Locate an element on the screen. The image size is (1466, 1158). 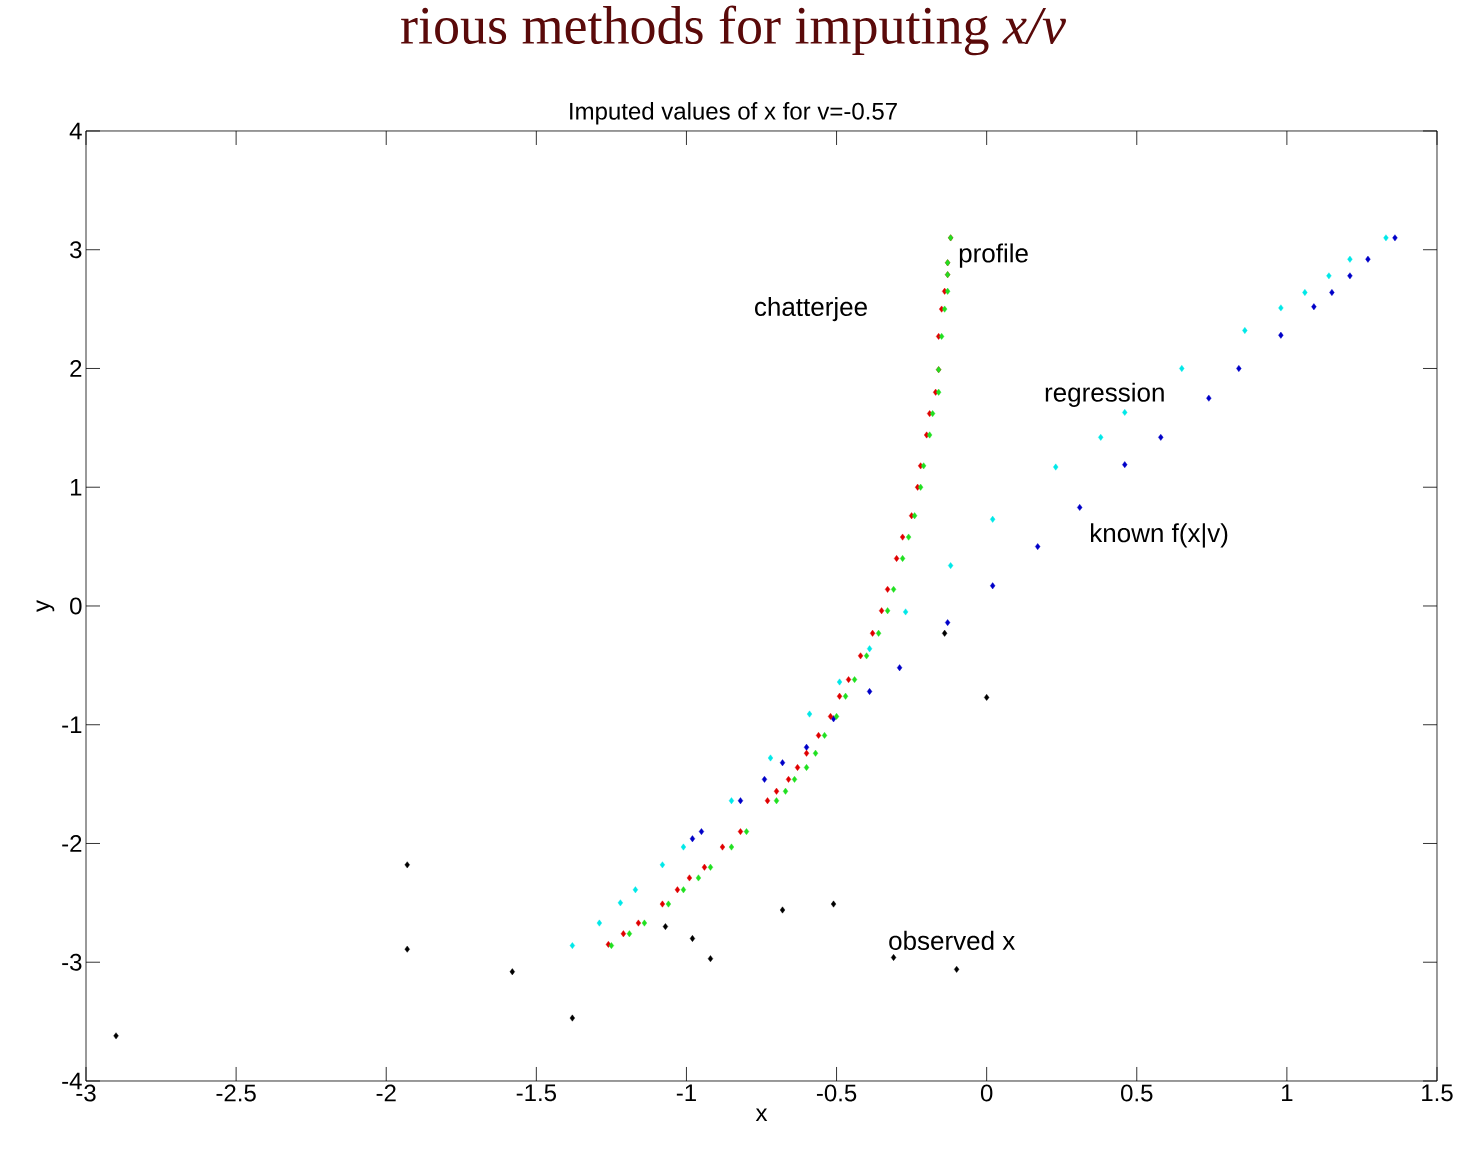
chart-subtitle: Imputed values of x for v=-0.57 is located at coordinates (733, 113).